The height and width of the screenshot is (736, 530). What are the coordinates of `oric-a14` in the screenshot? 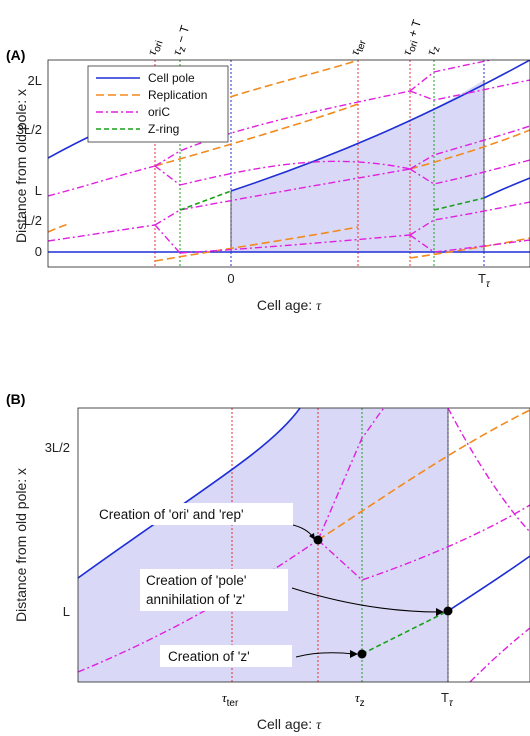 It's located at (469, 90).